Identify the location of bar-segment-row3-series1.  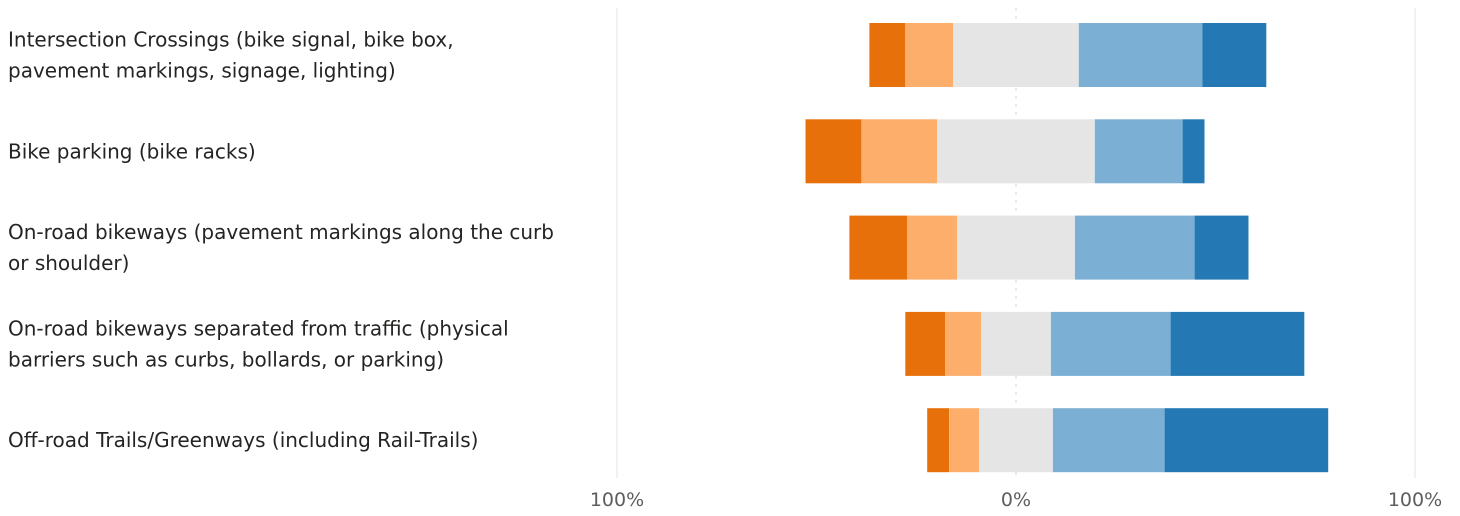
(878, 247).